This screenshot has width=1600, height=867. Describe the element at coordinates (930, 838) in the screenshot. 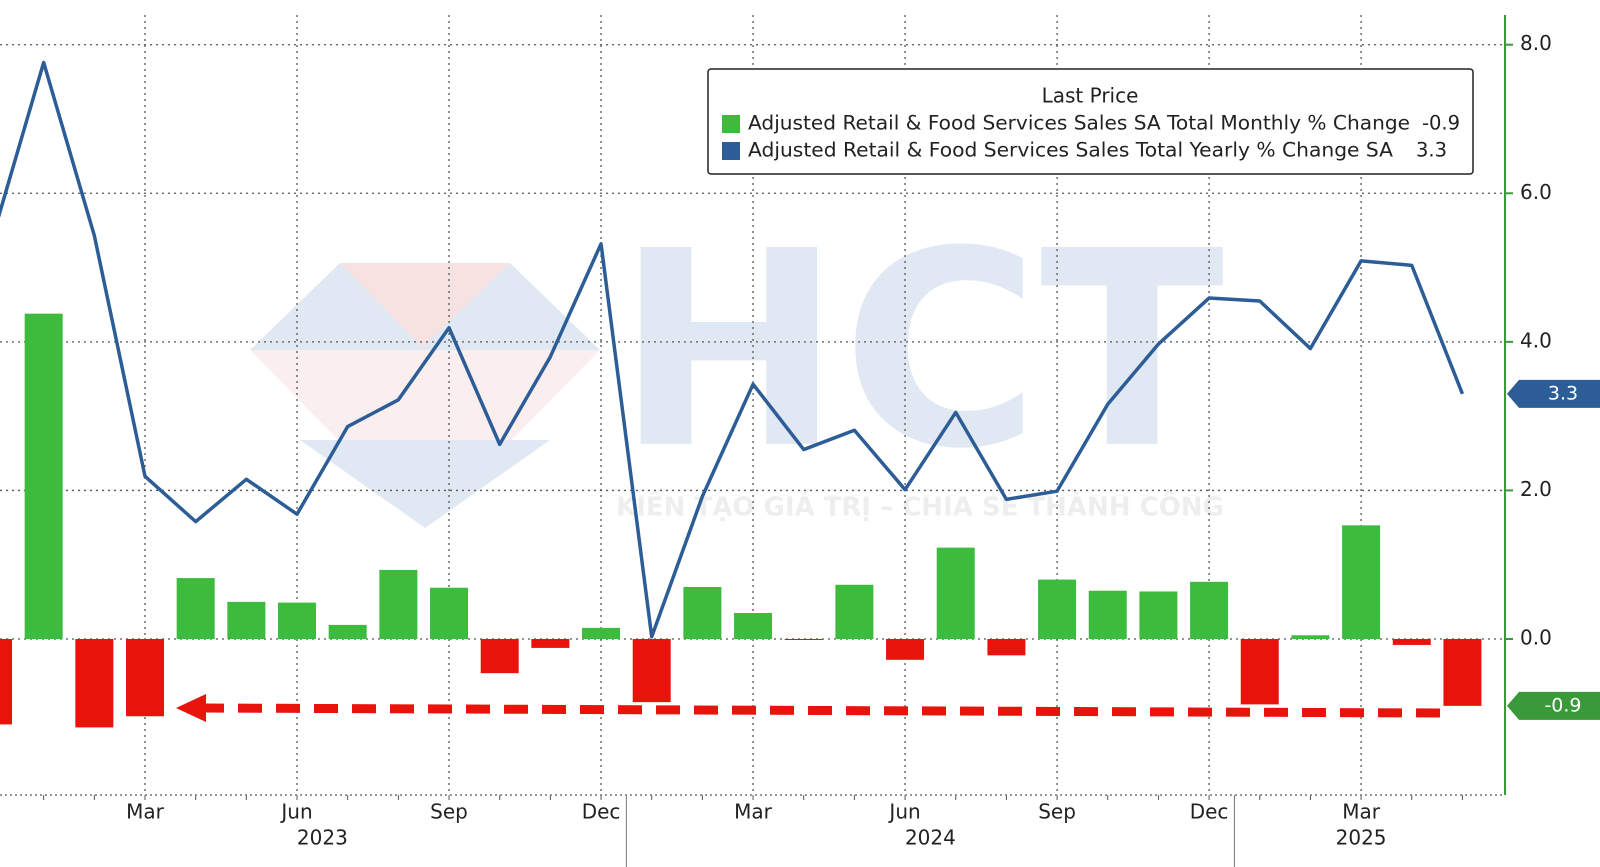

I see `x-year-label: 2024` at that location.